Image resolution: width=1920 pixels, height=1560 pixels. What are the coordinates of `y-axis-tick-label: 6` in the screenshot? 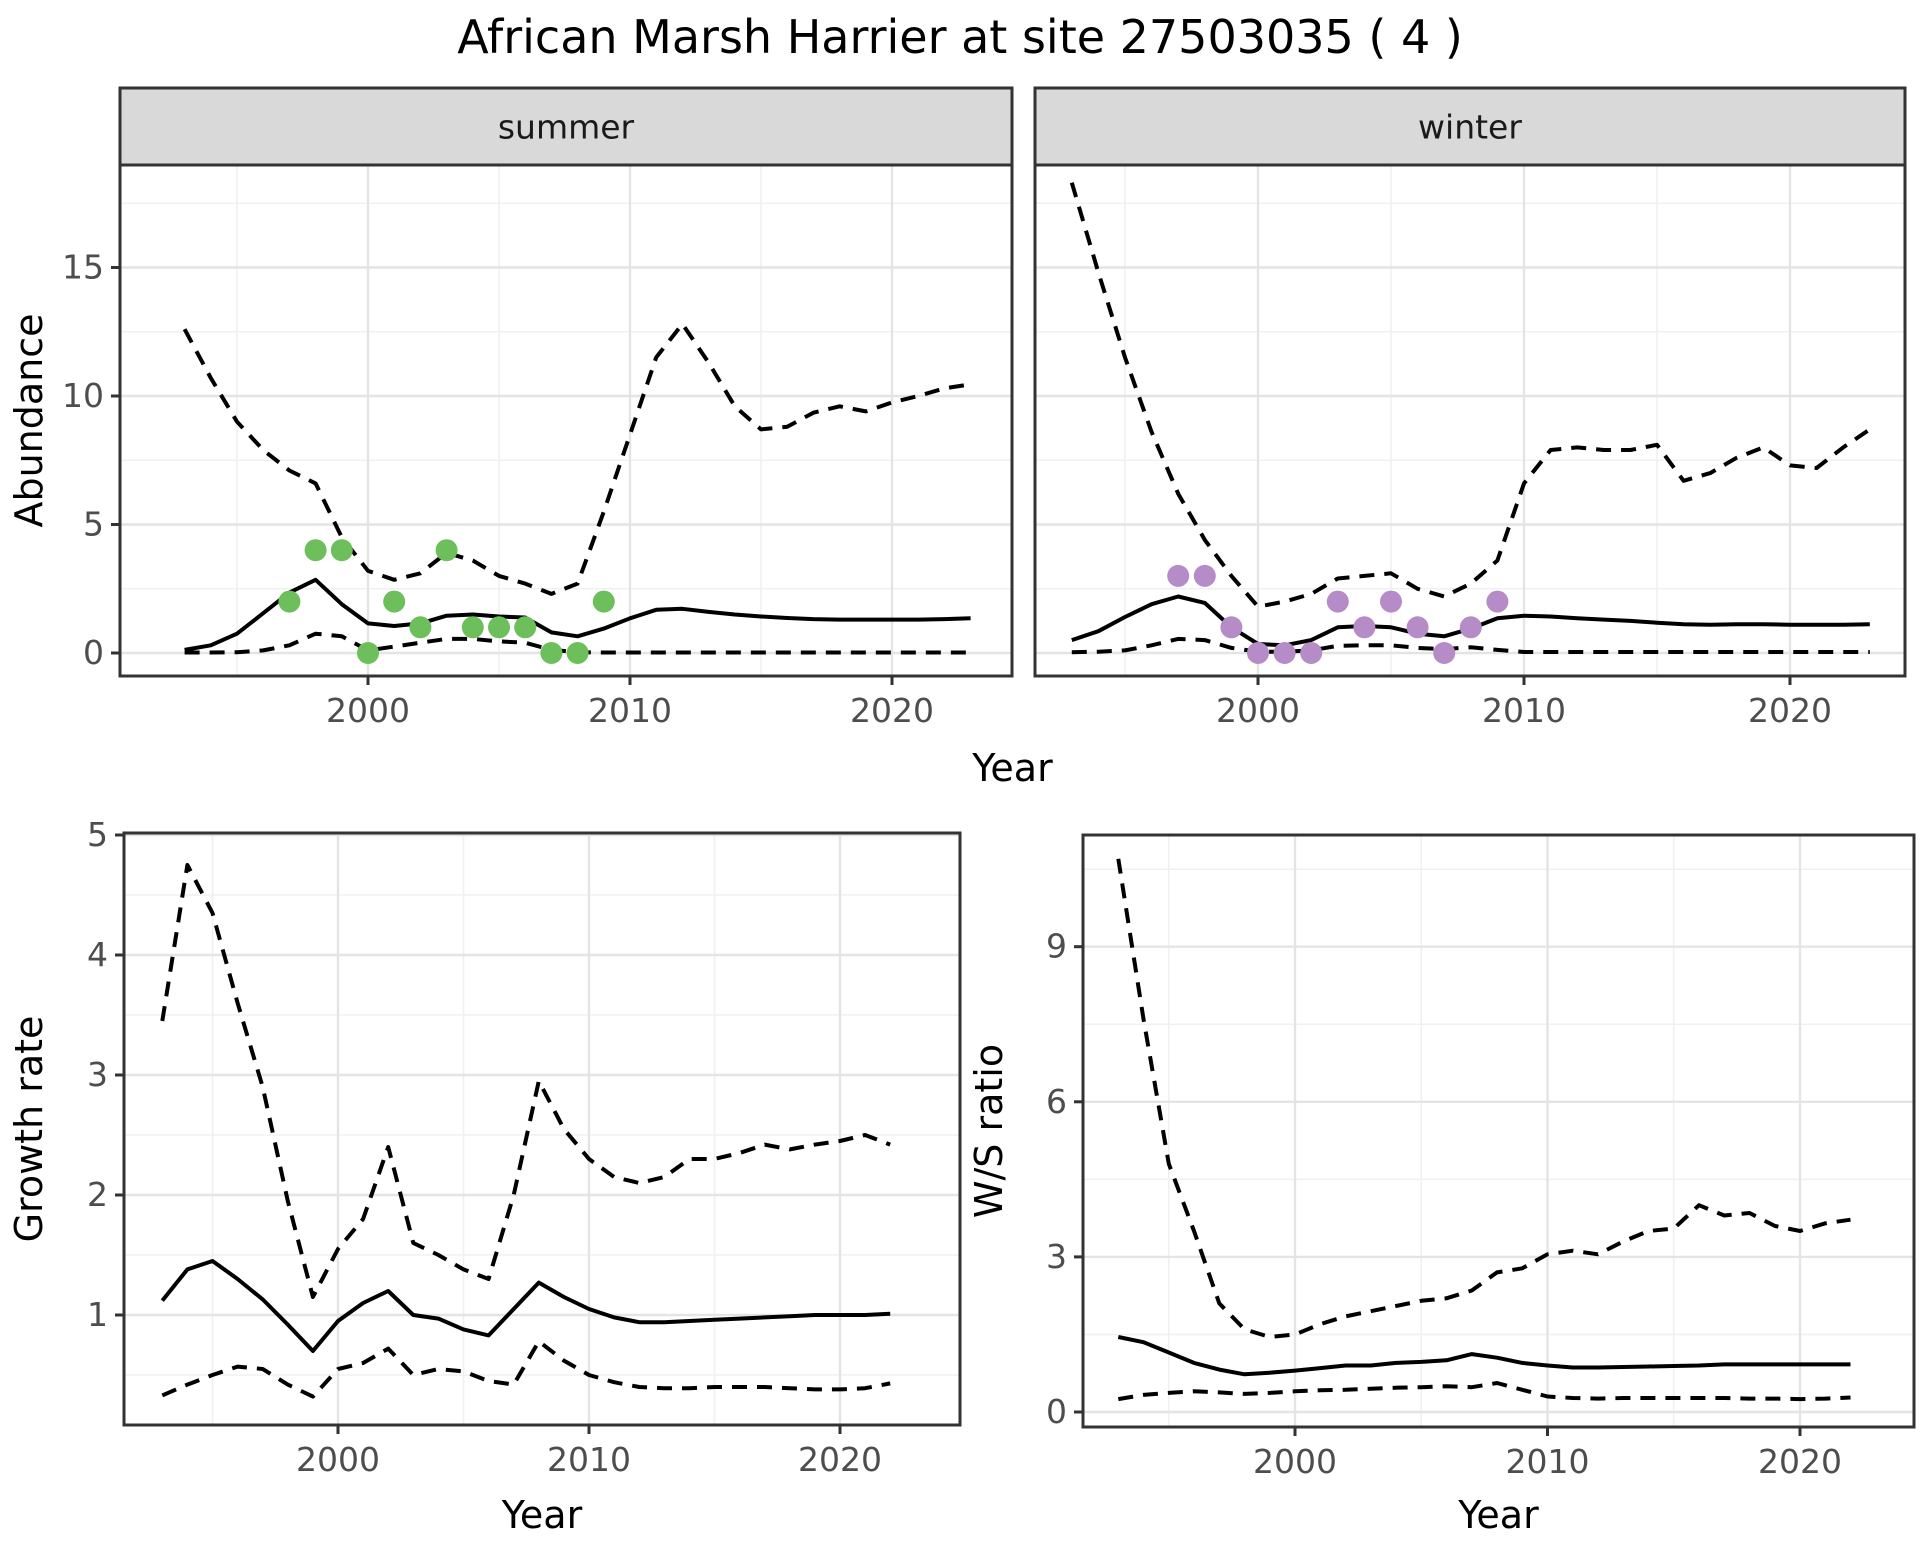 It's located at (1056, 1101).